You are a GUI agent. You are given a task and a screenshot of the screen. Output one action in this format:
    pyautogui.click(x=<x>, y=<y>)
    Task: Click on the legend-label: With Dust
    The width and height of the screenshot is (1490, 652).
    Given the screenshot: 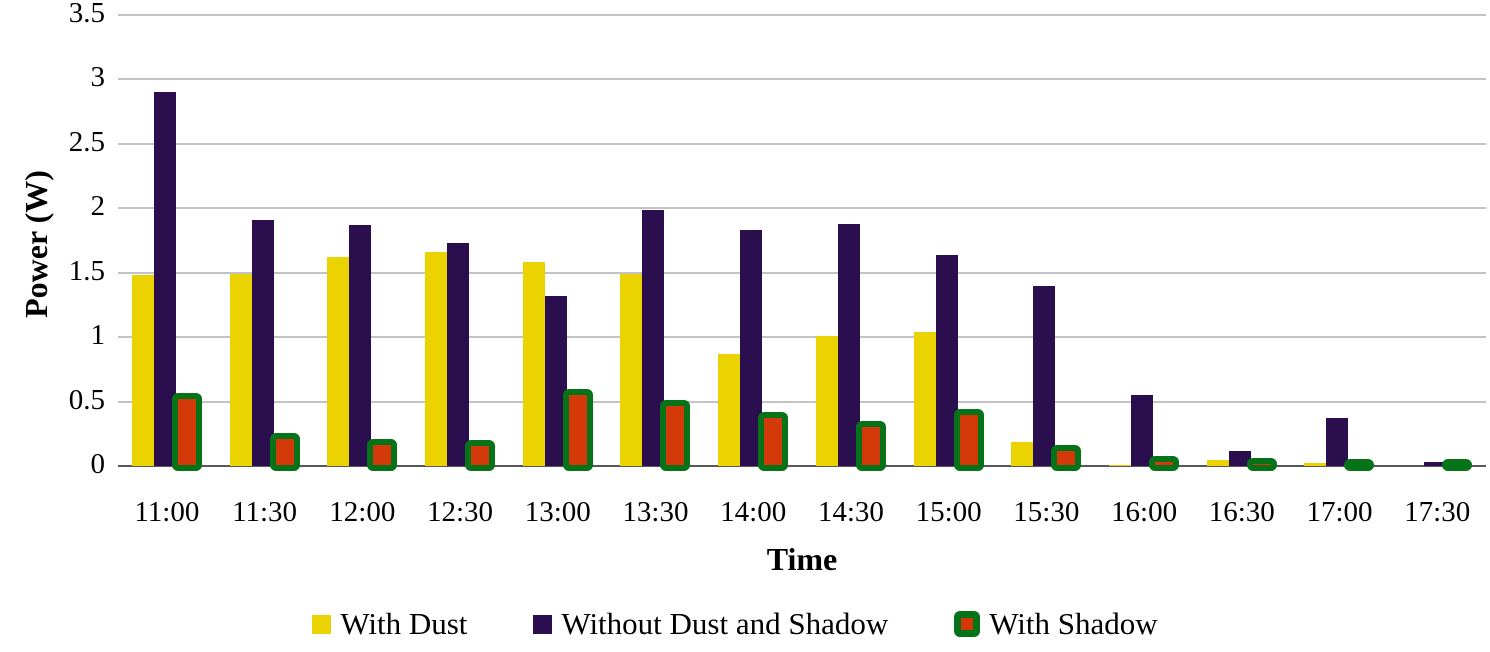 What is the action you would take?
    pyautogui.click(x=404, y=623)
    